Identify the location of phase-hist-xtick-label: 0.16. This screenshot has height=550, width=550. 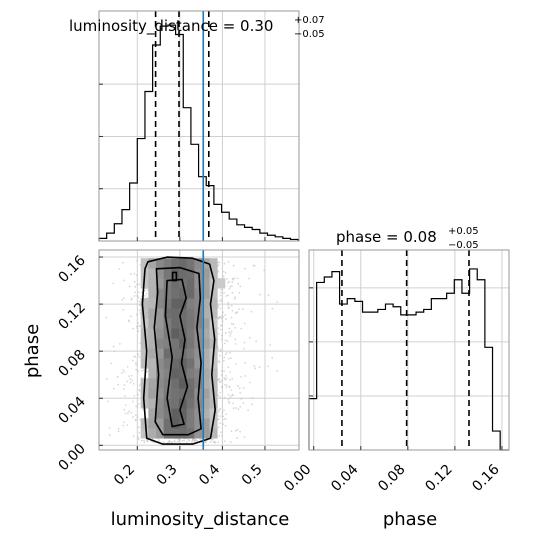
(485, 477).